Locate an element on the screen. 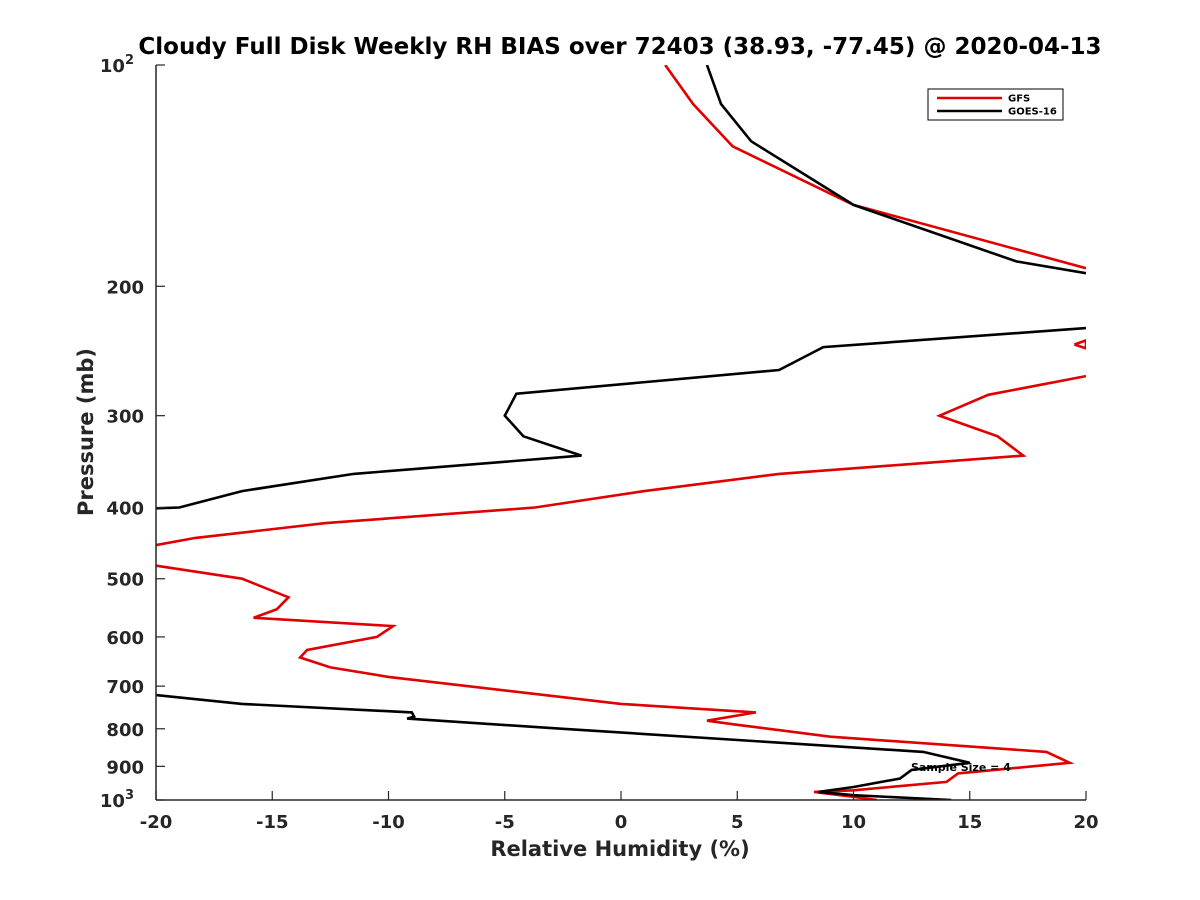  legend-box is located at coordinates (995, 104).